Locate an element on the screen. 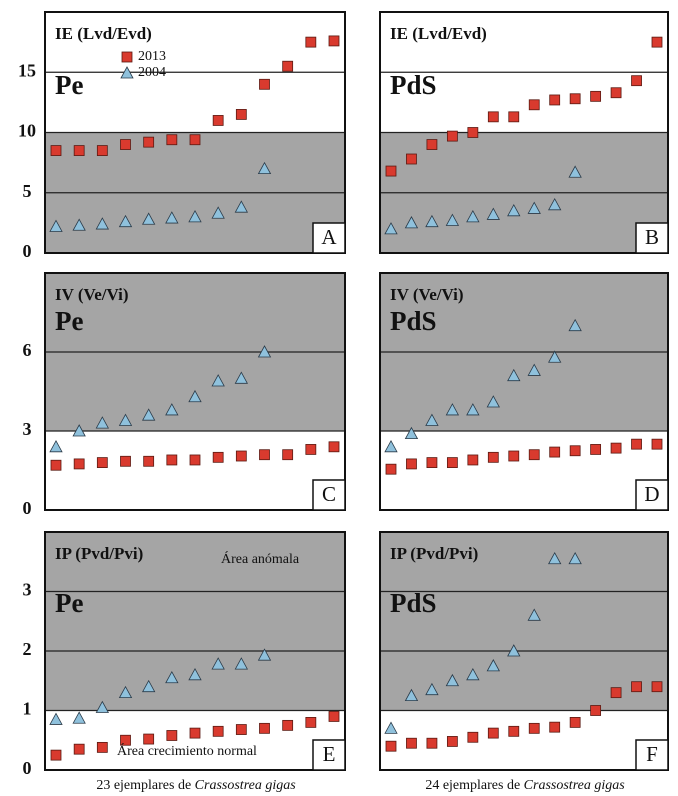  caption-text: 24 ejemplares de is located at coordinates (474, 785).